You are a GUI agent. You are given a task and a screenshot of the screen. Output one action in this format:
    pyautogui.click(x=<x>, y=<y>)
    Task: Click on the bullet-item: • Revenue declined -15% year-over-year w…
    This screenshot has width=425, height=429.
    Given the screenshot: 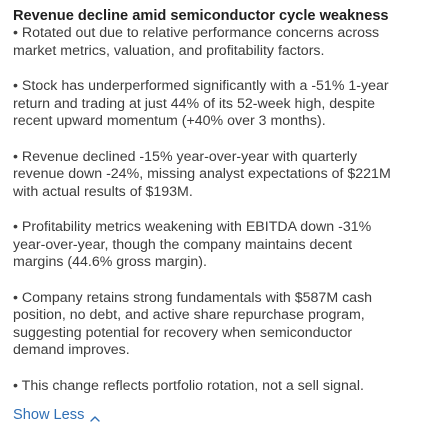 What is the action you would take?
    pyautogui.click(x=202, y=174)
    